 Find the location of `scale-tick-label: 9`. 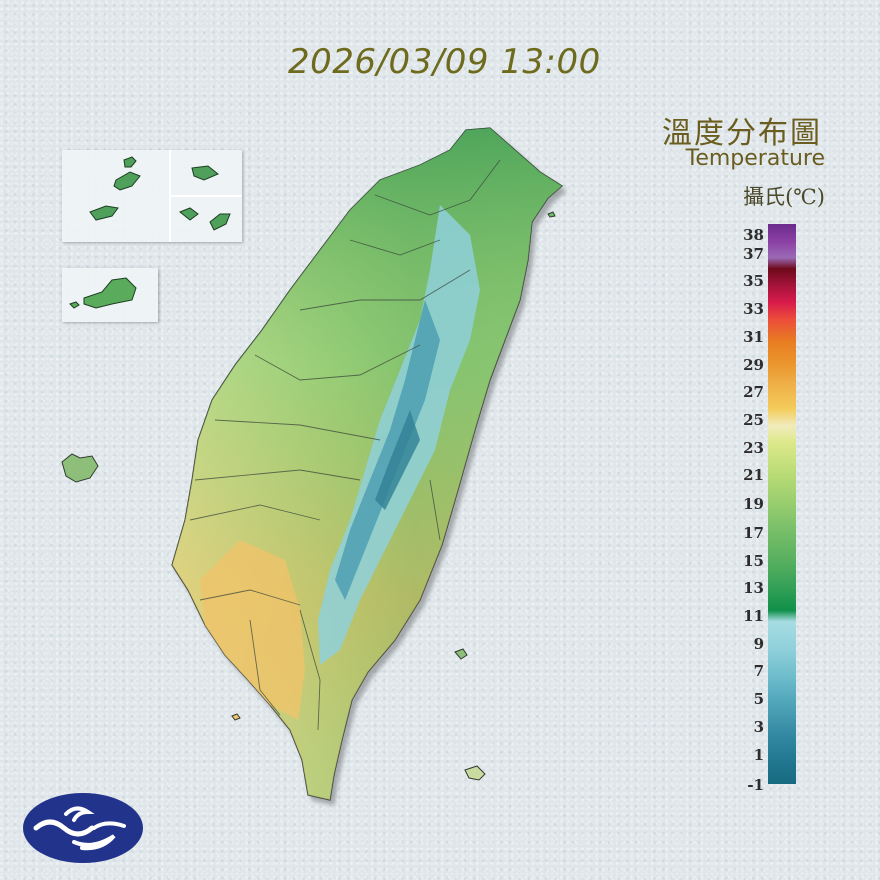

scale-tick-label: 9 is located at coordinates (758, 644).